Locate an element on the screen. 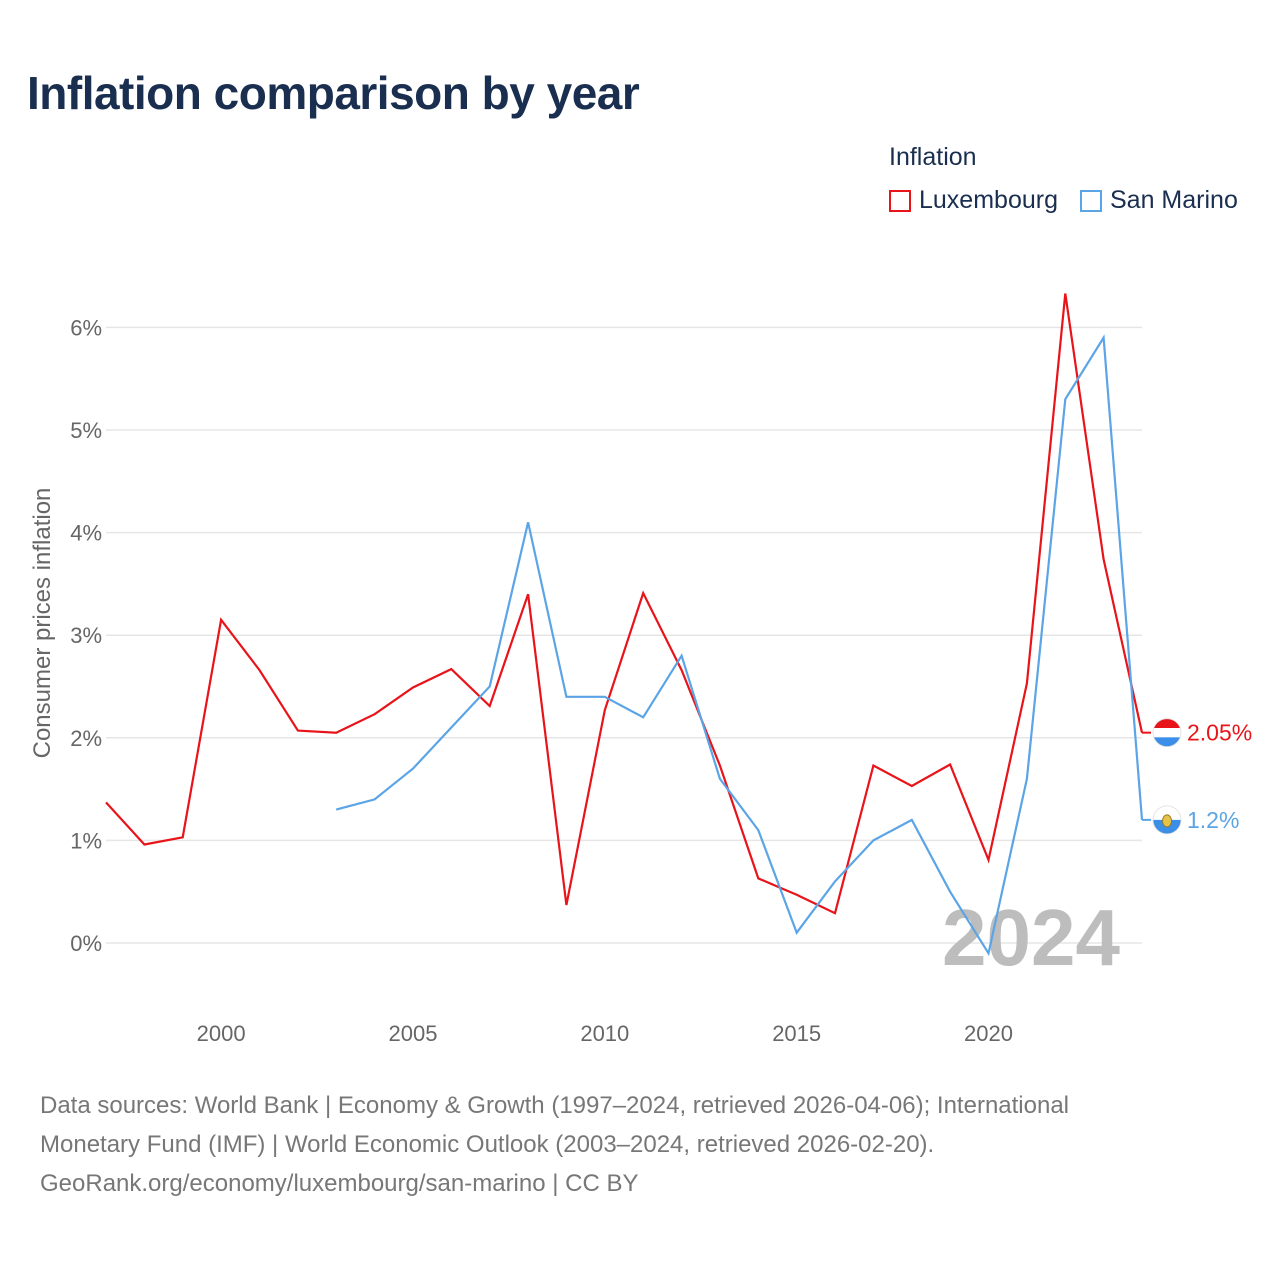 The image size is (1280, 1280). x-tick-label: 2010 is located at coordinates (604, 1033).